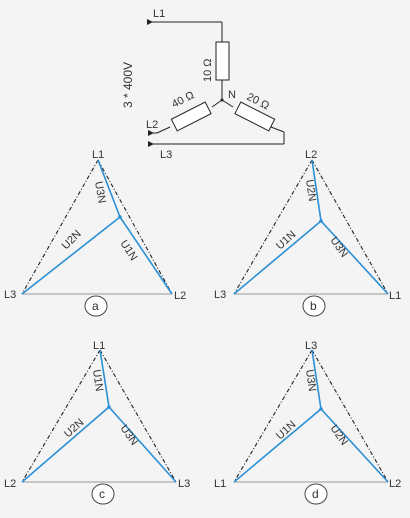 Image resolution: width=410 pixels, height=518 pixels. What do you see at coordinates (220, 484) in the screenshot?
I see `corner-label-left: L1` at bounding box center [220, 484].